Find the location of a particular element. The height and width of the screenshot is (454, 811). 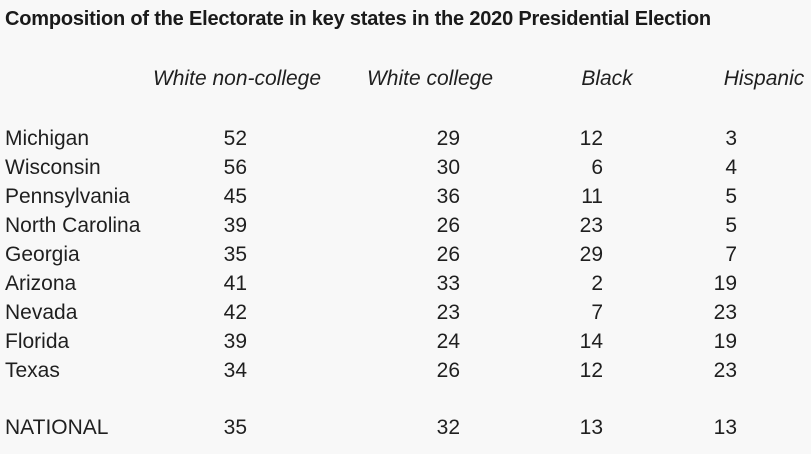

table-row-florida: Florida 39 24 14 19 is located at coordinates (405, 341).